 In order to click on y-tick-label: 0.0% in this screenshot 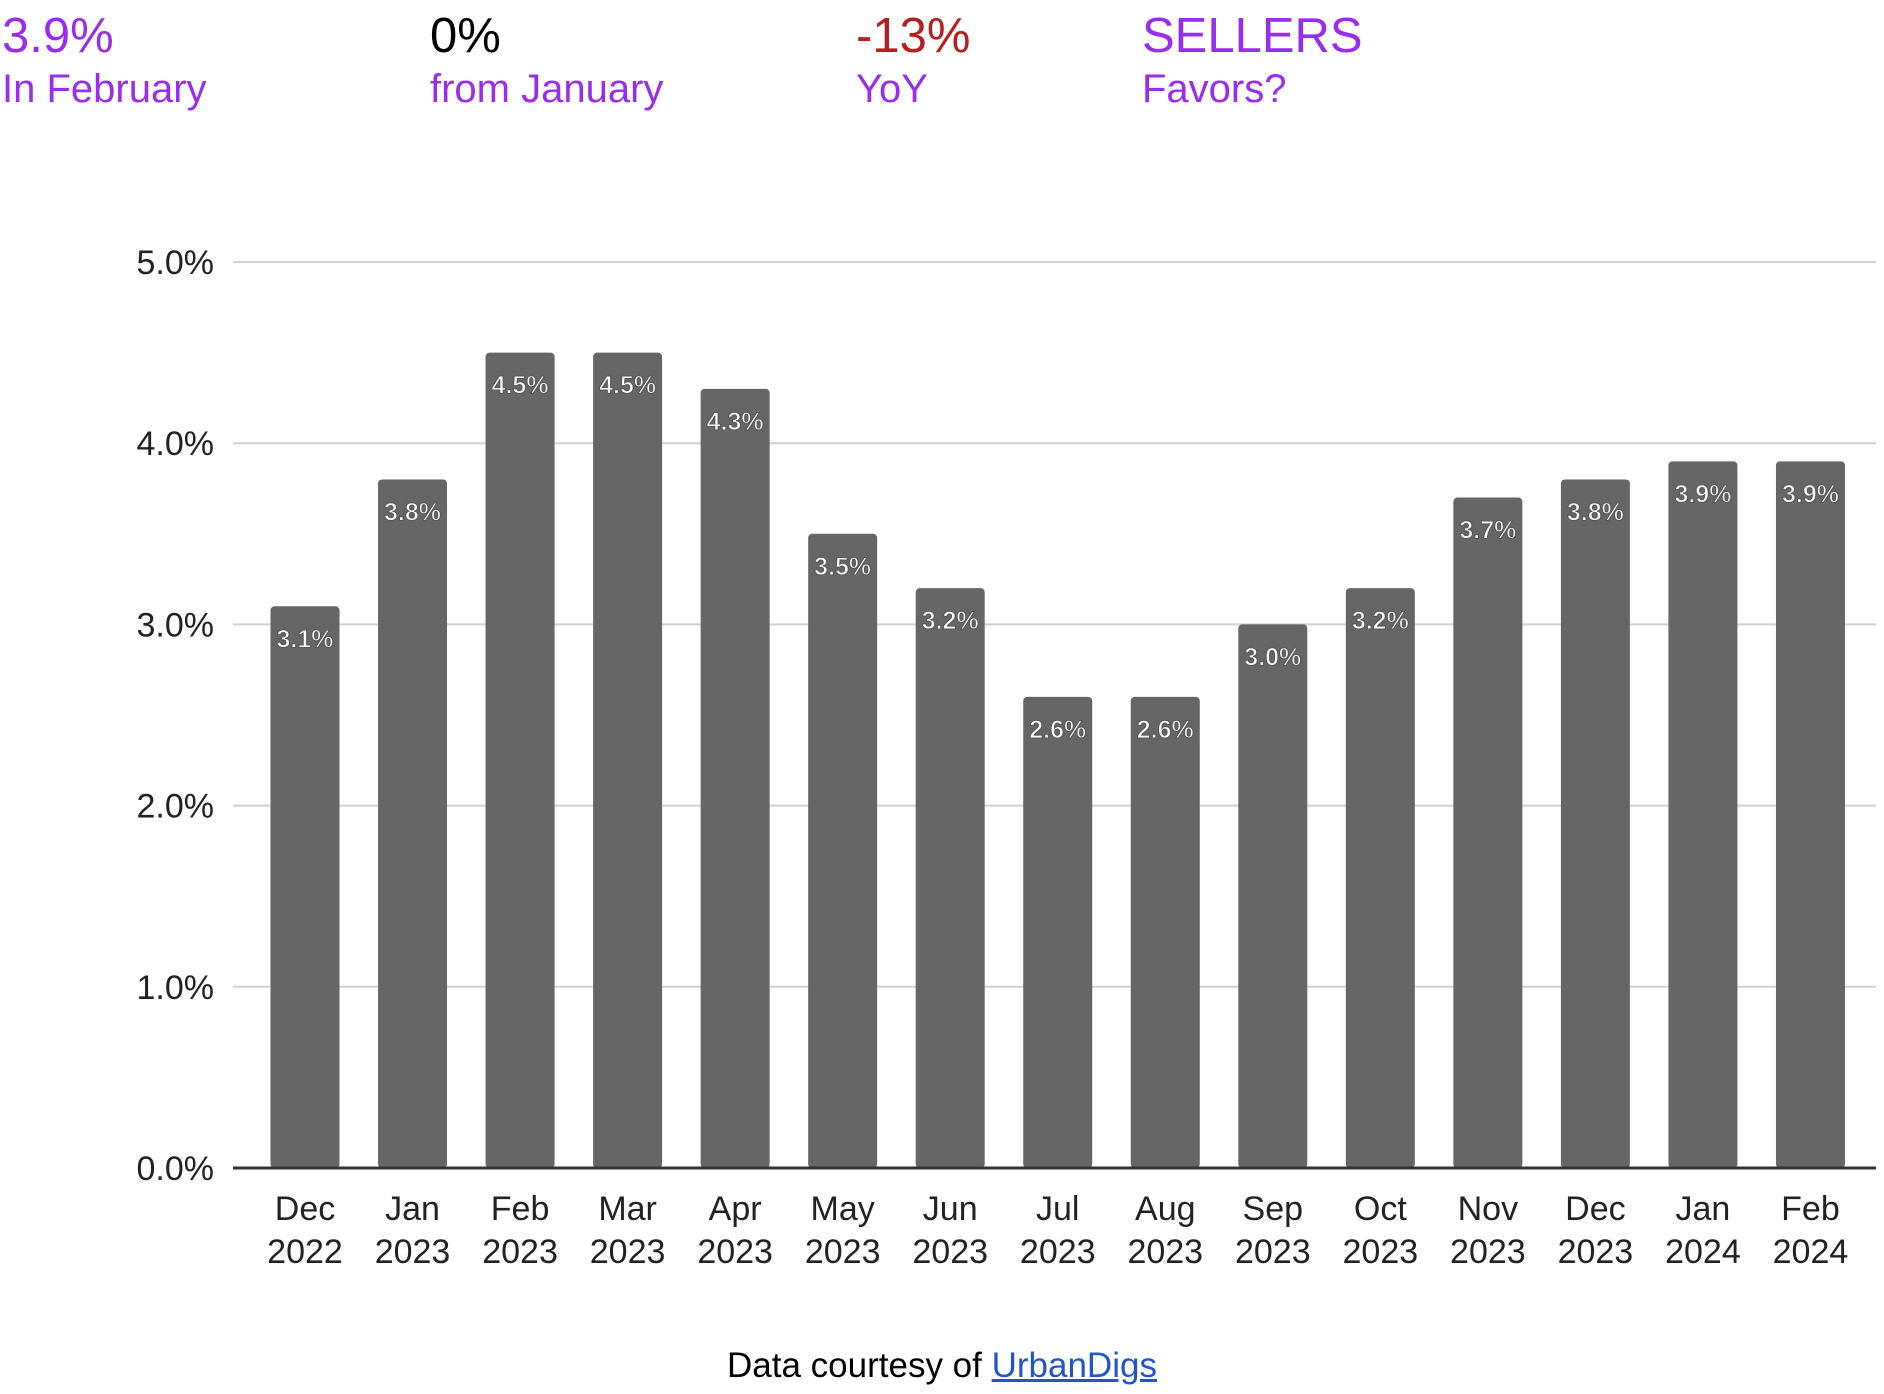, I will do `click(176, 1169)`.